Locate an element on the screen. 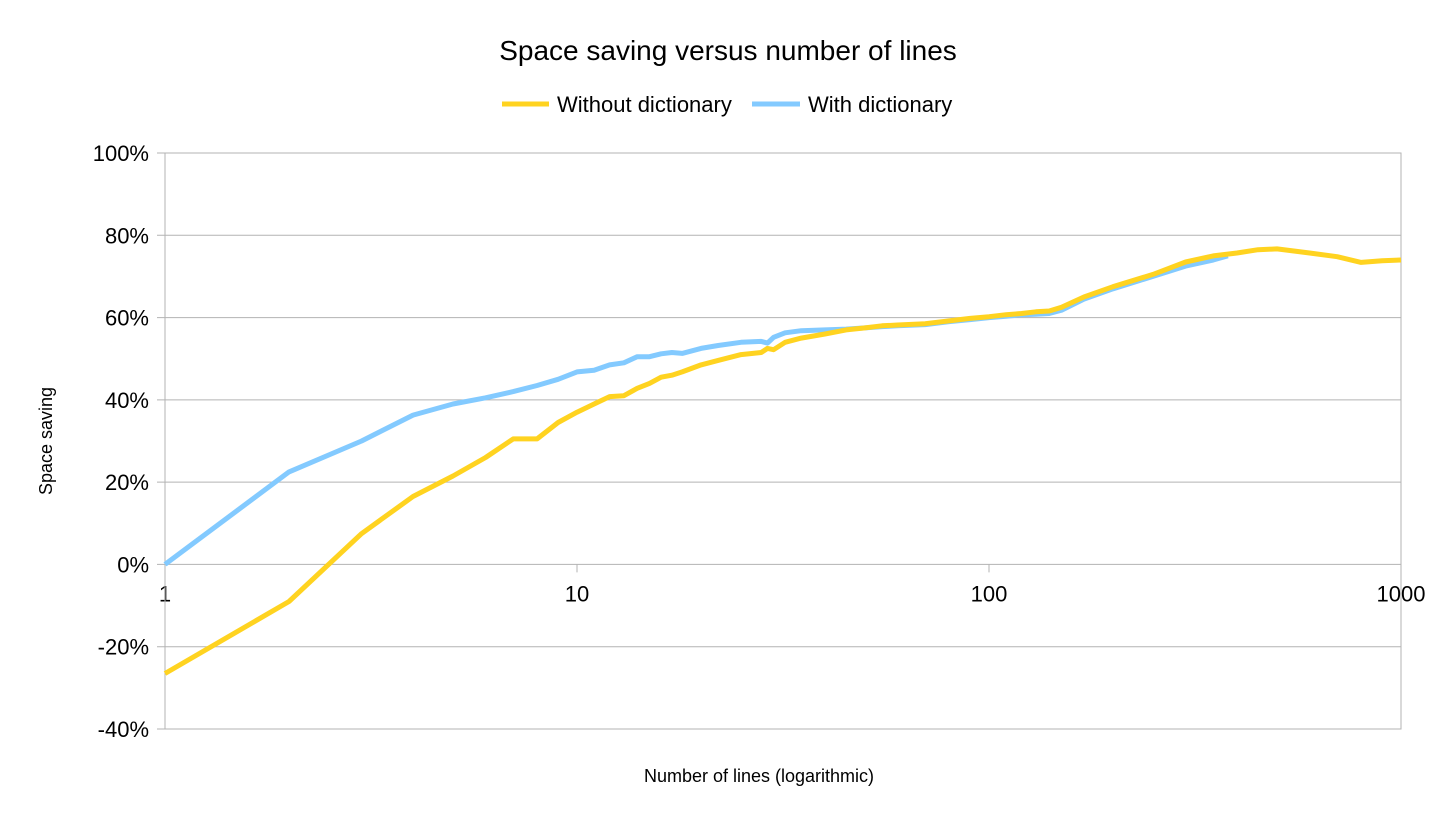 The height and width of the screenshot is (819, 1456). x-tick-label: 10 is located at coordinates (577, 593).